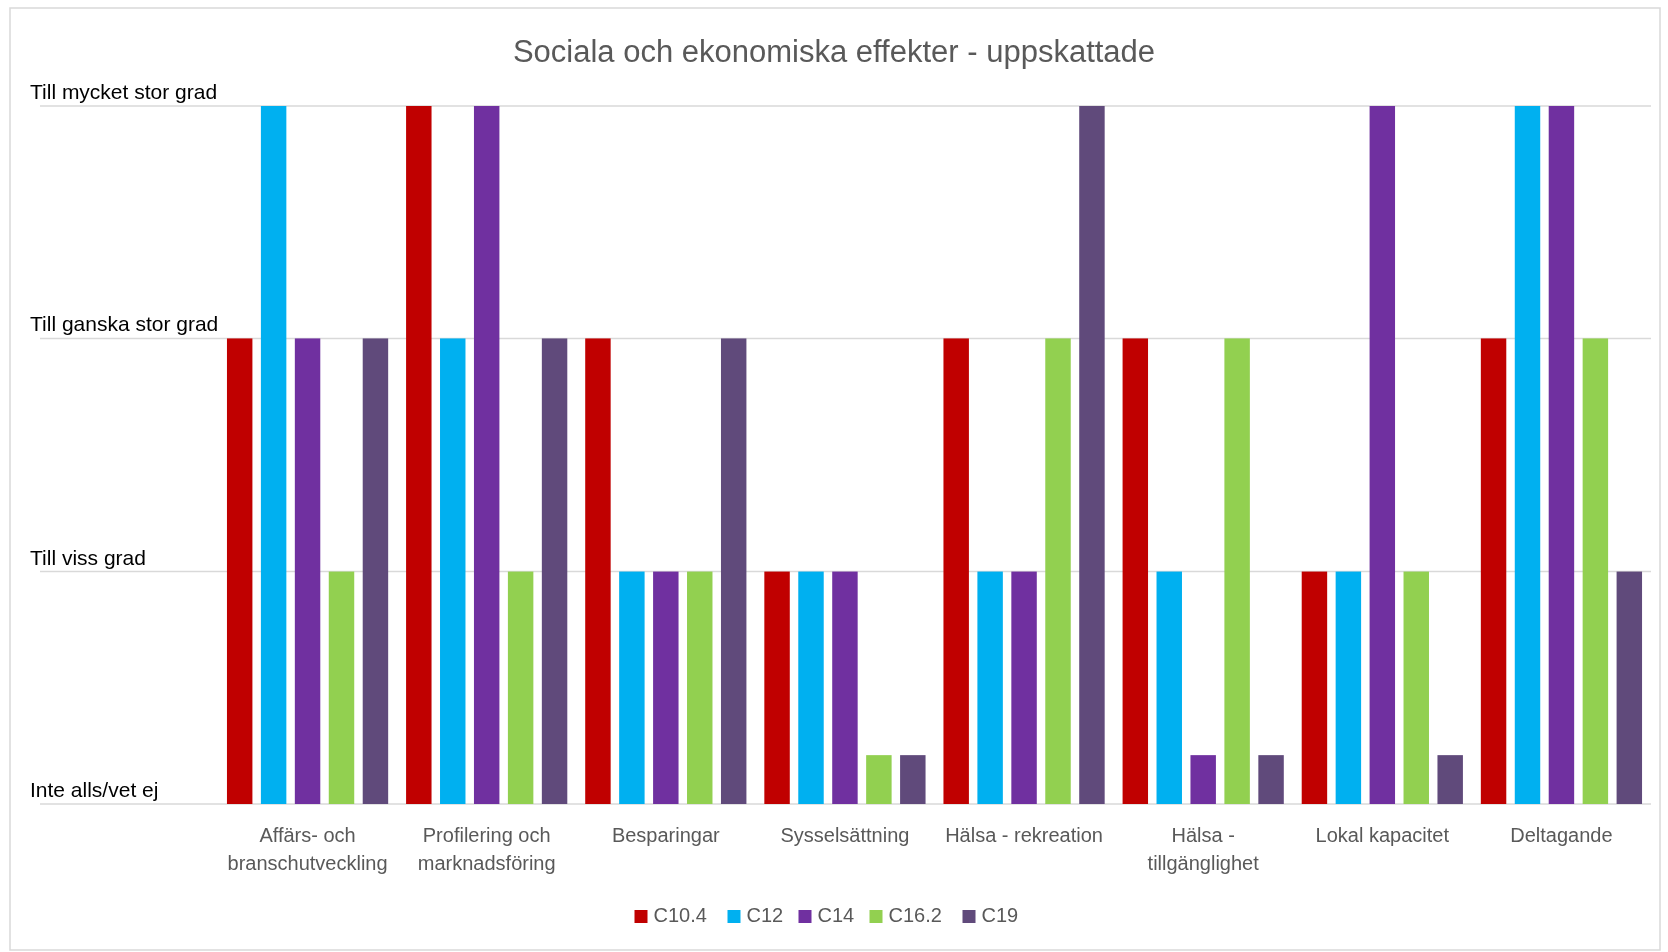 This screenshot has width=1668, height=952. Describe the element at coordinates (834, 51) in the screenshot. I see `chart-title: Sociala och ekonomiska effekter - uppskattade` at that location.